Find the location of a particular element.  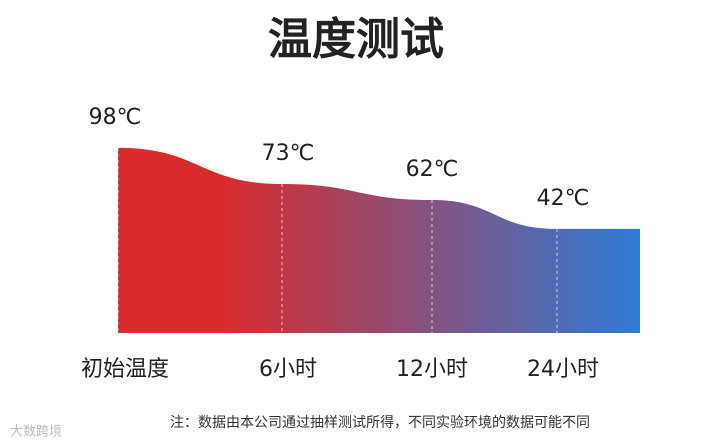

x-tick-label: 24小时 is located at coordinates (563, 369).